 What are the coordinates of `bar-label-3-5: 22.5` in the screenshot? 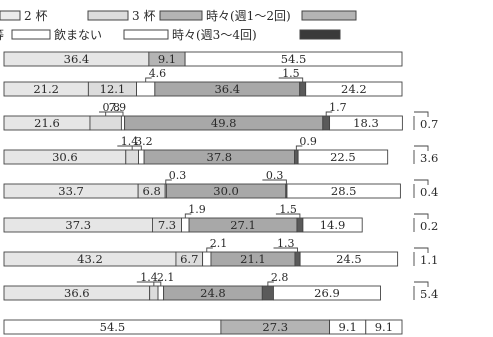 It's located at (343, 157).